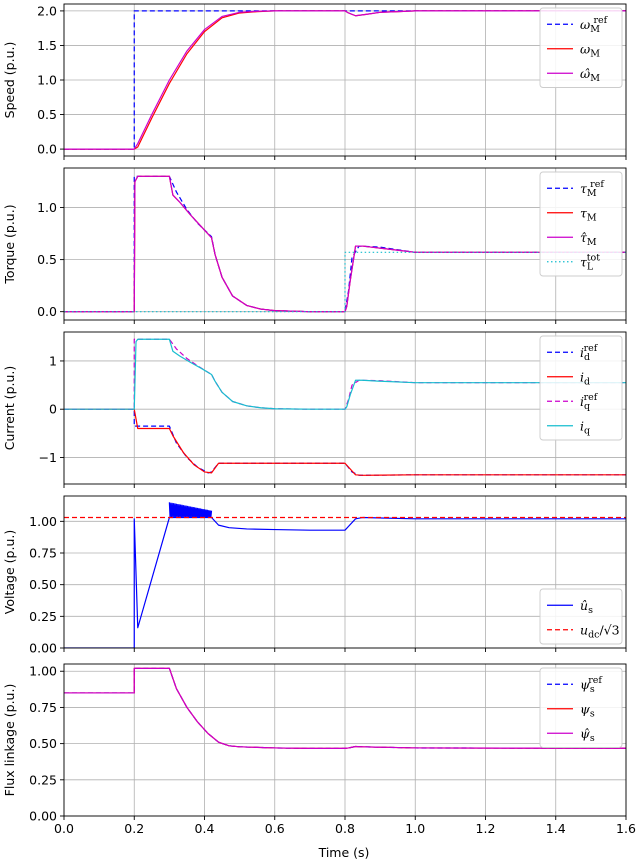 Image resolution: width=640 pixels, height=864 pixels. I want to click on legend-label: τMτ_M, so click(588, 214).